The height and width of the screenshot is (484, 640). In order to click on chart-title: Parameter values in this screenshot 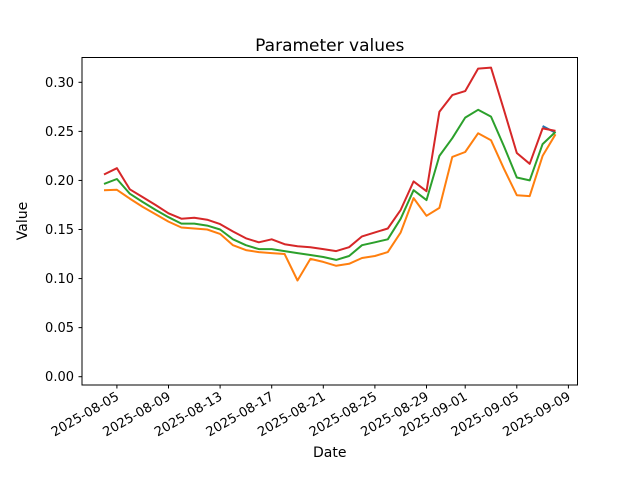, I will do `click(329, 46)`.